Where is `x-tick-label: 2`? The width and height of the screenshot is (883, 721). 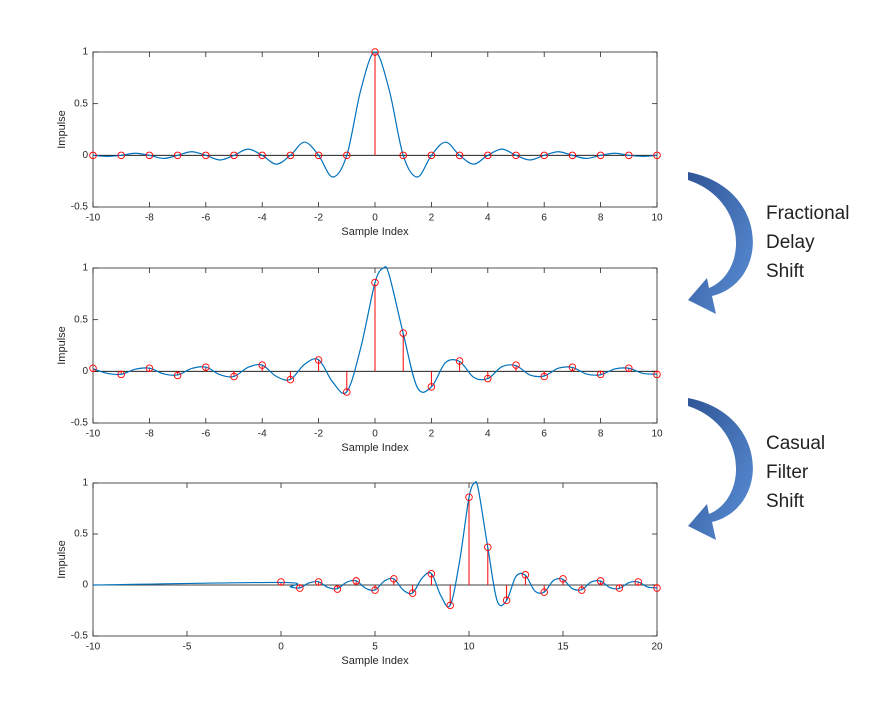 x-tick-label: 2 is located at coordinates (432, 218).